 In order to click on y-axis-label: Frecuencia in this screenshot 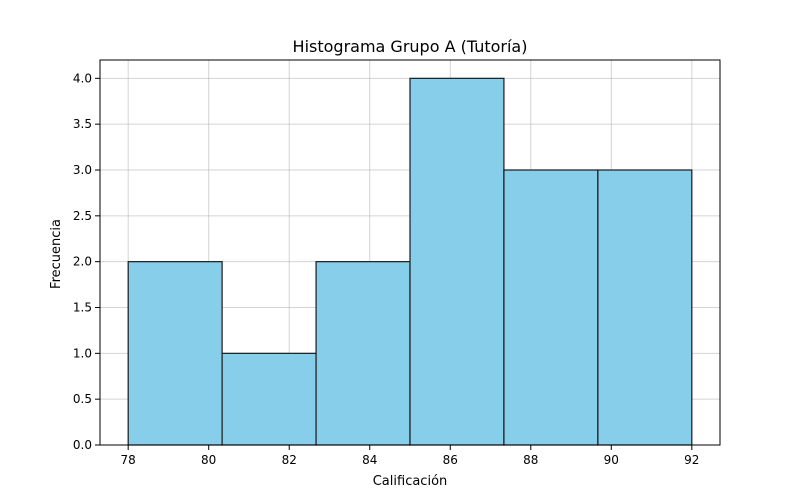, I will do `click(56, 254)`.